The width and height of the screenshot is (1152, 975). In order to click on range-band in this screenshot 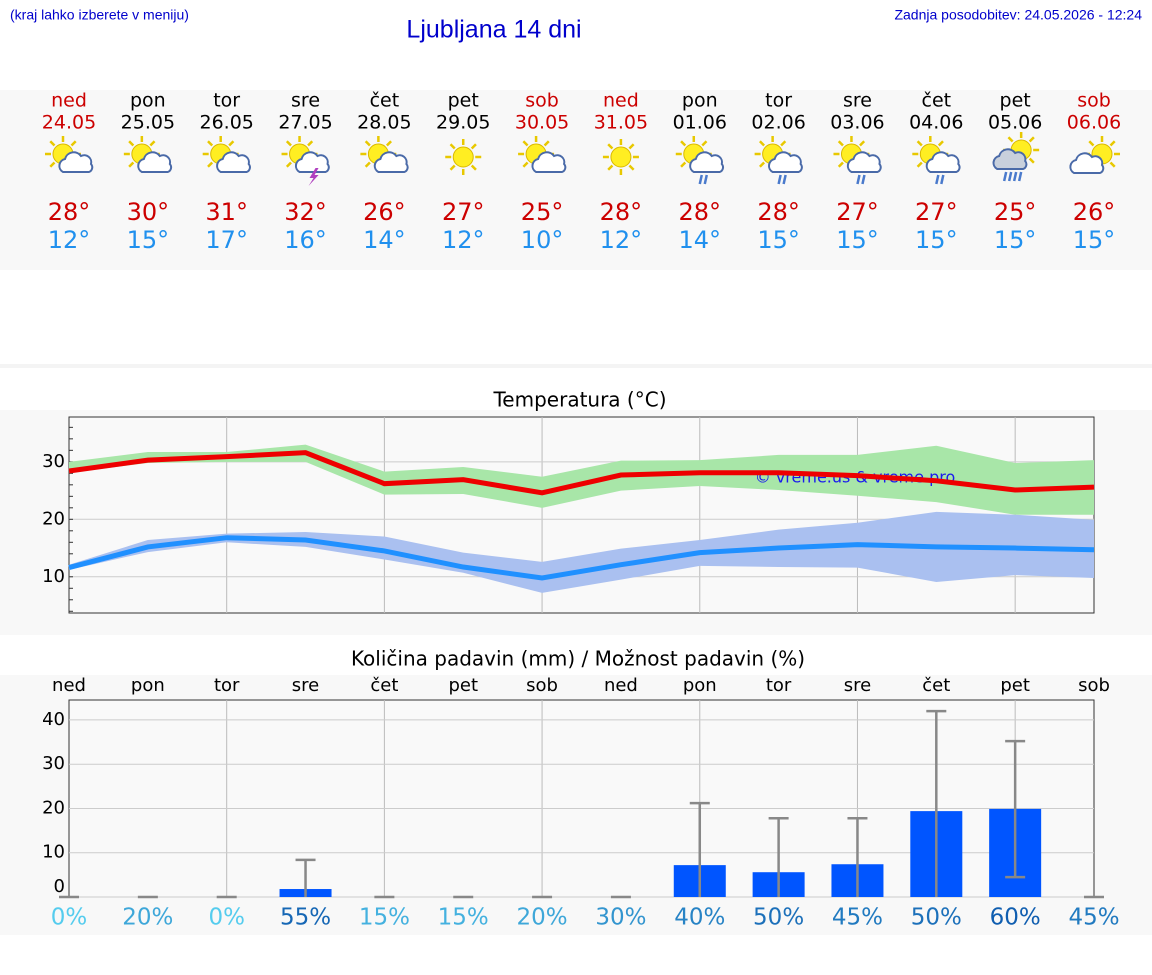, I will do `click(581, 552)`.